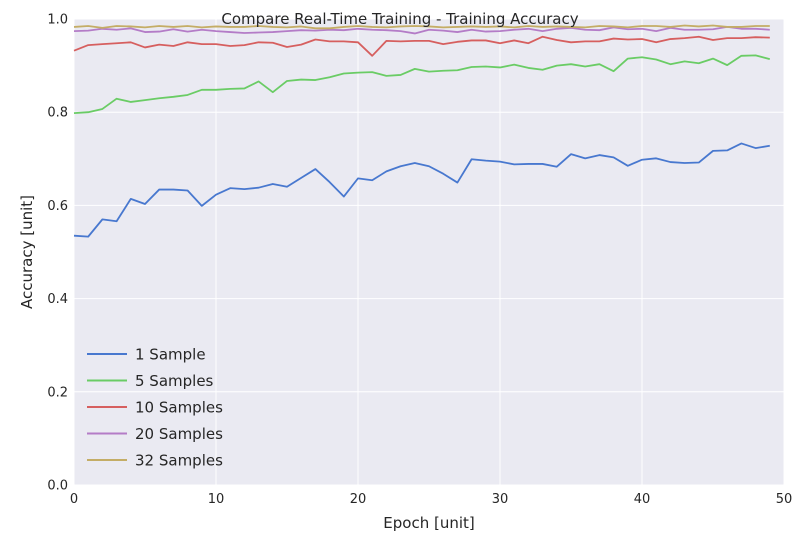 Image resolution: width=800 pixels, height=550 pixels. I want to click on legend-label: 20 Samples, so click(179, 434).